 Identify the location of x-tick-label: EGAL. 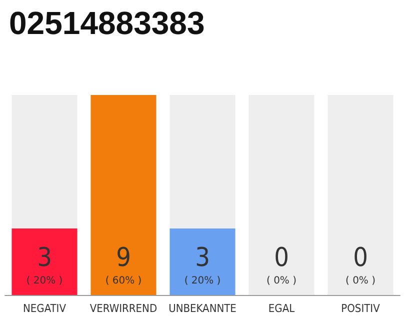
(282, 308).